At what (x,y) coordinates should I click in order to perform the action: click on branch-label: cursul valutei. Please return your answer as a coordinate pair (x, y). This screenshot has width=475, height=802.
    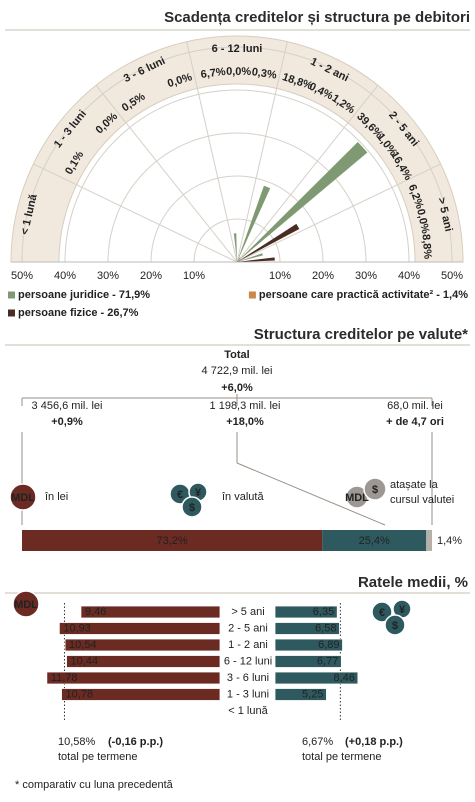
    Looking at the image, I should click on (422, 500).